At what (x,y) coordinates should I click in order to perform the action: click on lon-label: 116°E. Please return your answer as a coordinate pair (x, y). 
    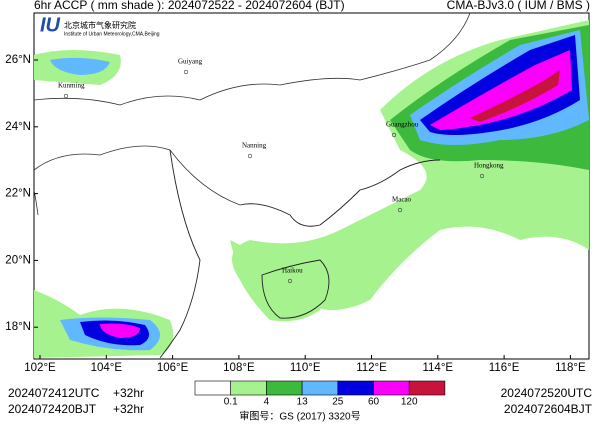
    Looking at the image, I should click on (504, 368).